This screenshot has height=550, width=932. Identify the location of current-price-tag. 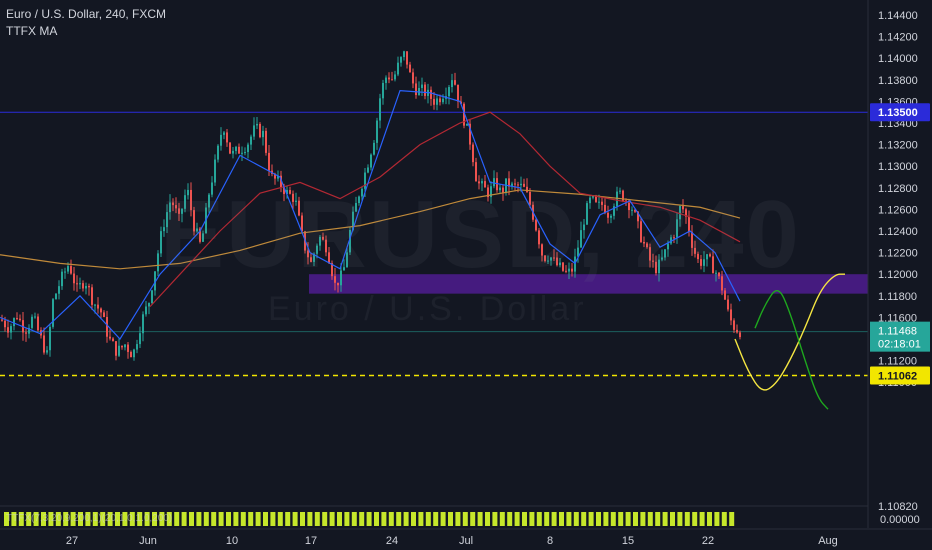
(900, 336).